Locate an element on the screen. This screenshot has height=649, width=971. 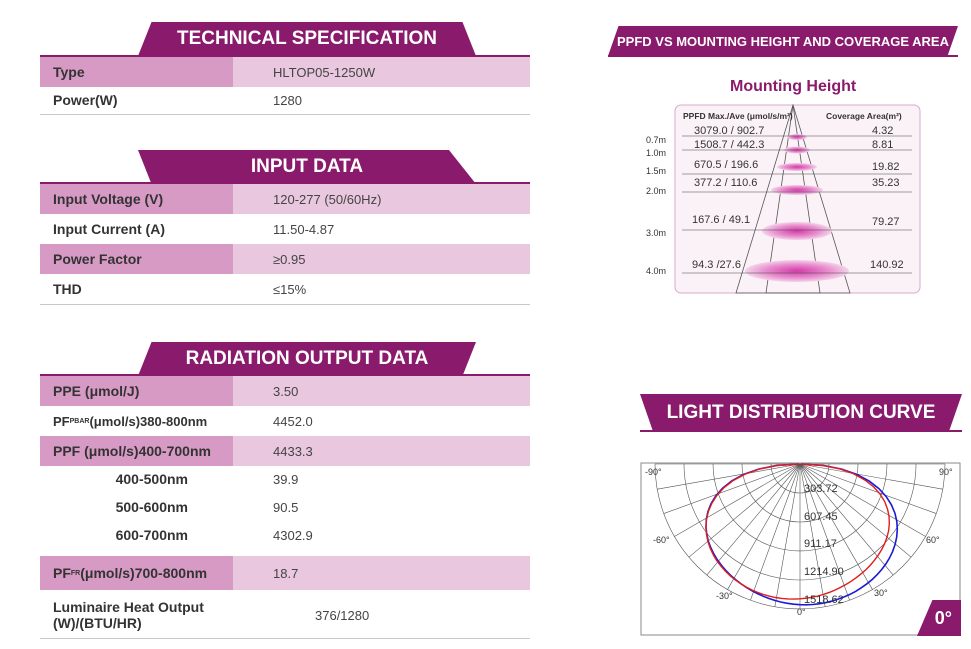
rad-row-500-600: 500-600nm 90.5 is located at coordinates (285, 507).